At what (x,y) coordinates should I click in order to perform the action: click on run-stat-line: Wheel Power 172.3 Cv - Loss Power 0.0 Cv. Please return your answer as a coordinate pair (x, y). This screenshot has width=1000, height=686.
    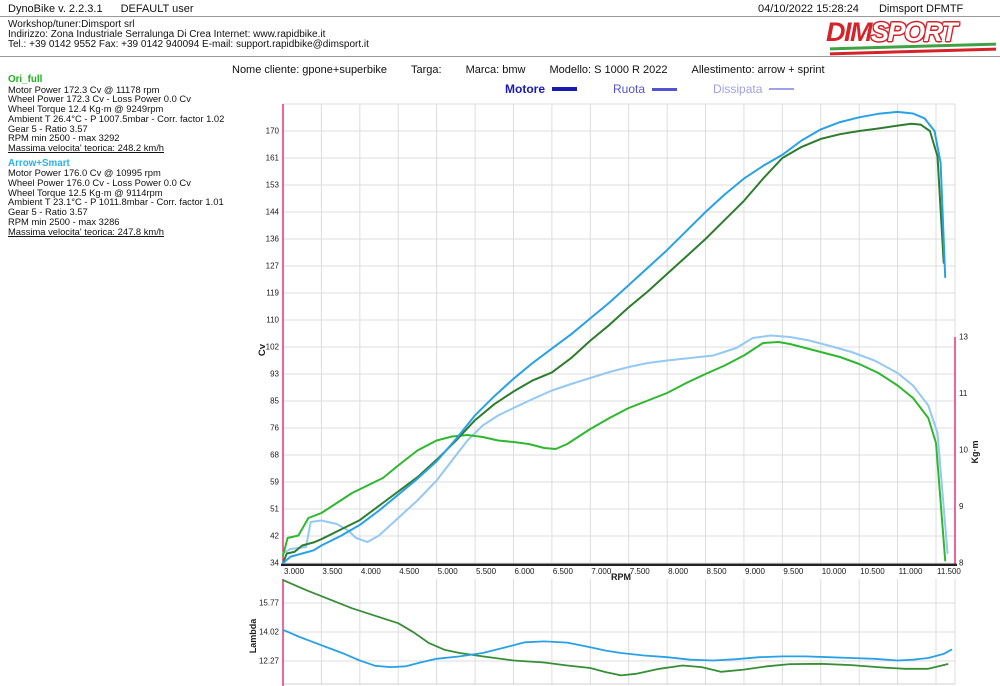
    Looking at the image, I should click on (99, 99).